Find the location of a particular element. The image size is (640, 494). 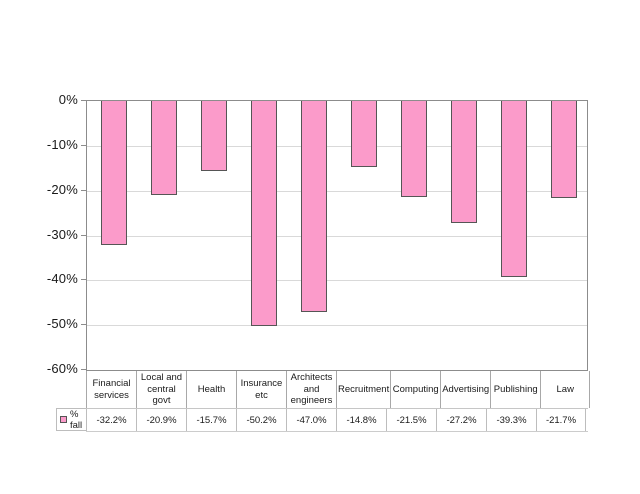

y-axis-label: -50% is located at coordinates (62, 323).